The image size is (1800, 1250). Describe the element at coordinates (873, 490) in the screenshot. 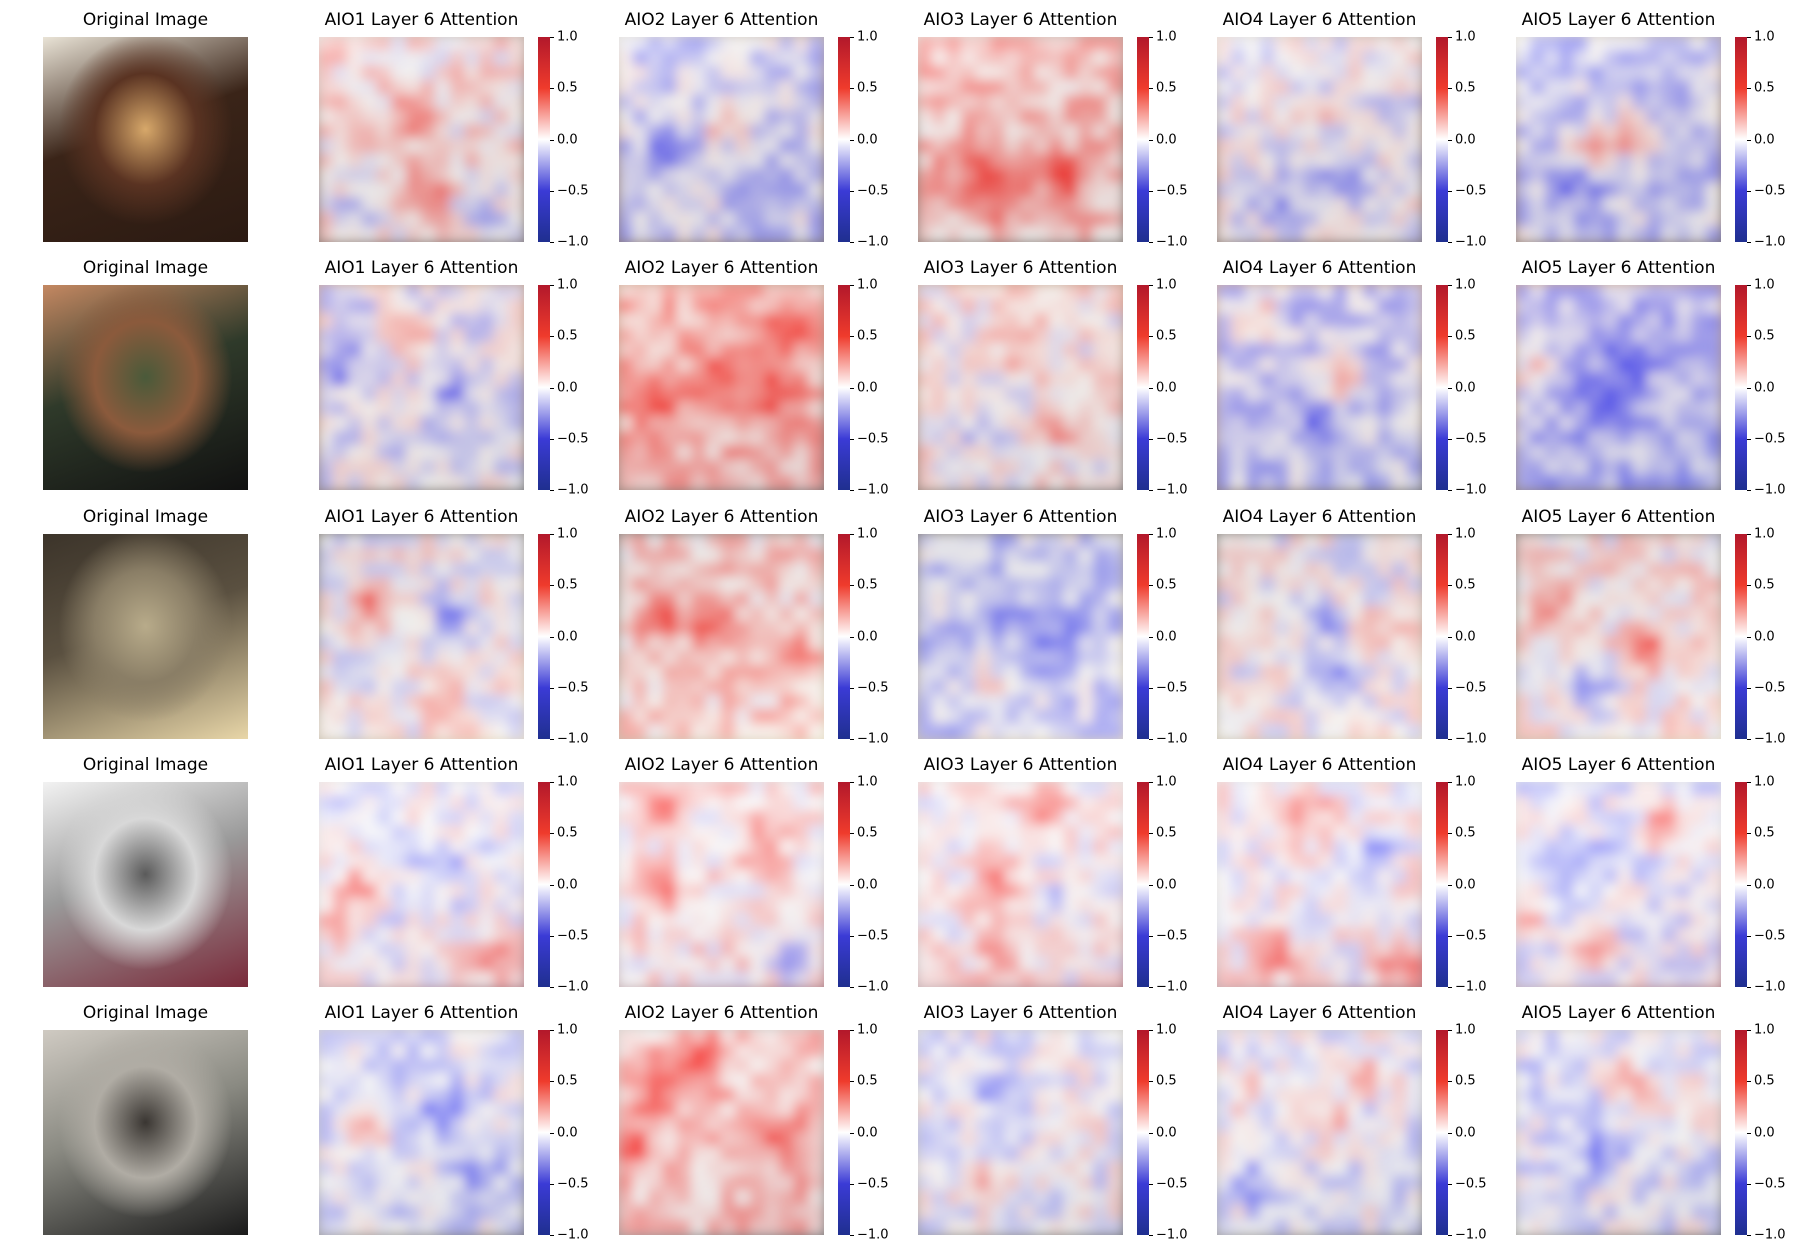

I see `colorbar-tick-label: −1.0` at that location.